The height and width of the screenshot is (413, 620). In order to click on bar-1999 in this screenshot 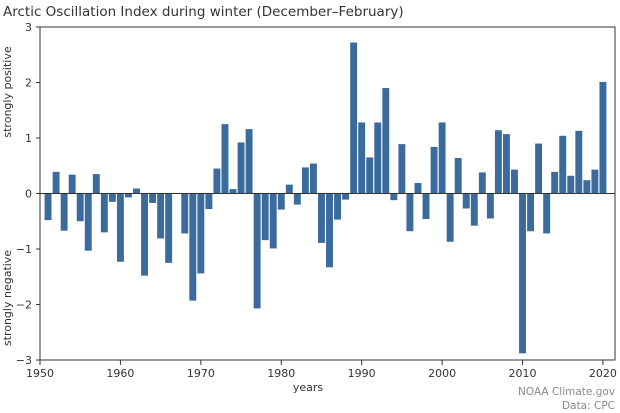, I will do `click(434, 170)`.